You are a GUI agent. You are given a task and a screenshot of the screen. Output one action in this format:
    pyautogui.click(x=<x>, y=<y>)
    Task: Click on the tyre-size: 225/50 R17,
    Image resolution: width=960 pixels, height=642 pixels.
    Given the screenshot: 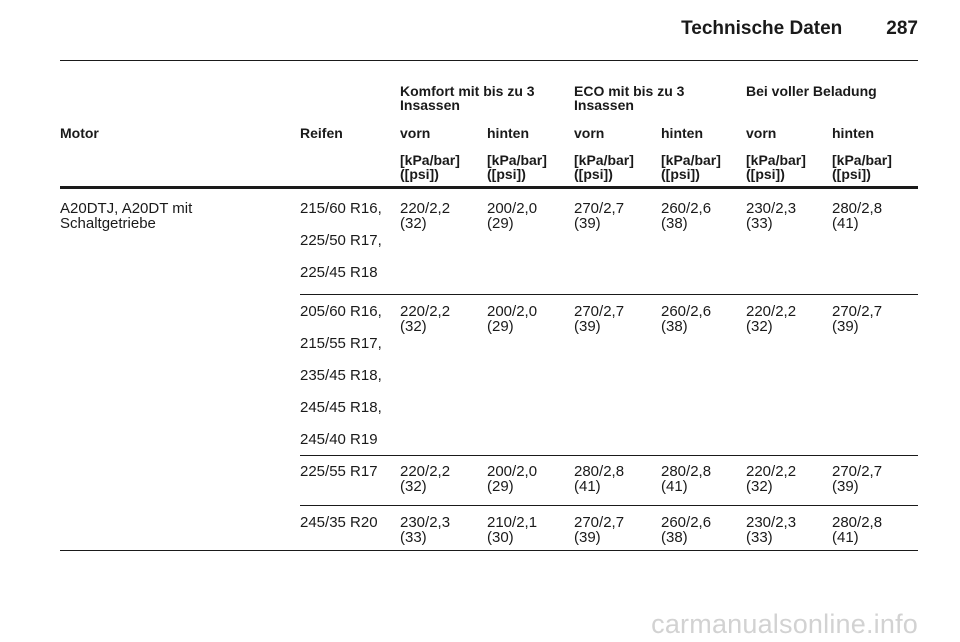 What is the action you would take?
    pyautogui.click(x=341, y=240)
    